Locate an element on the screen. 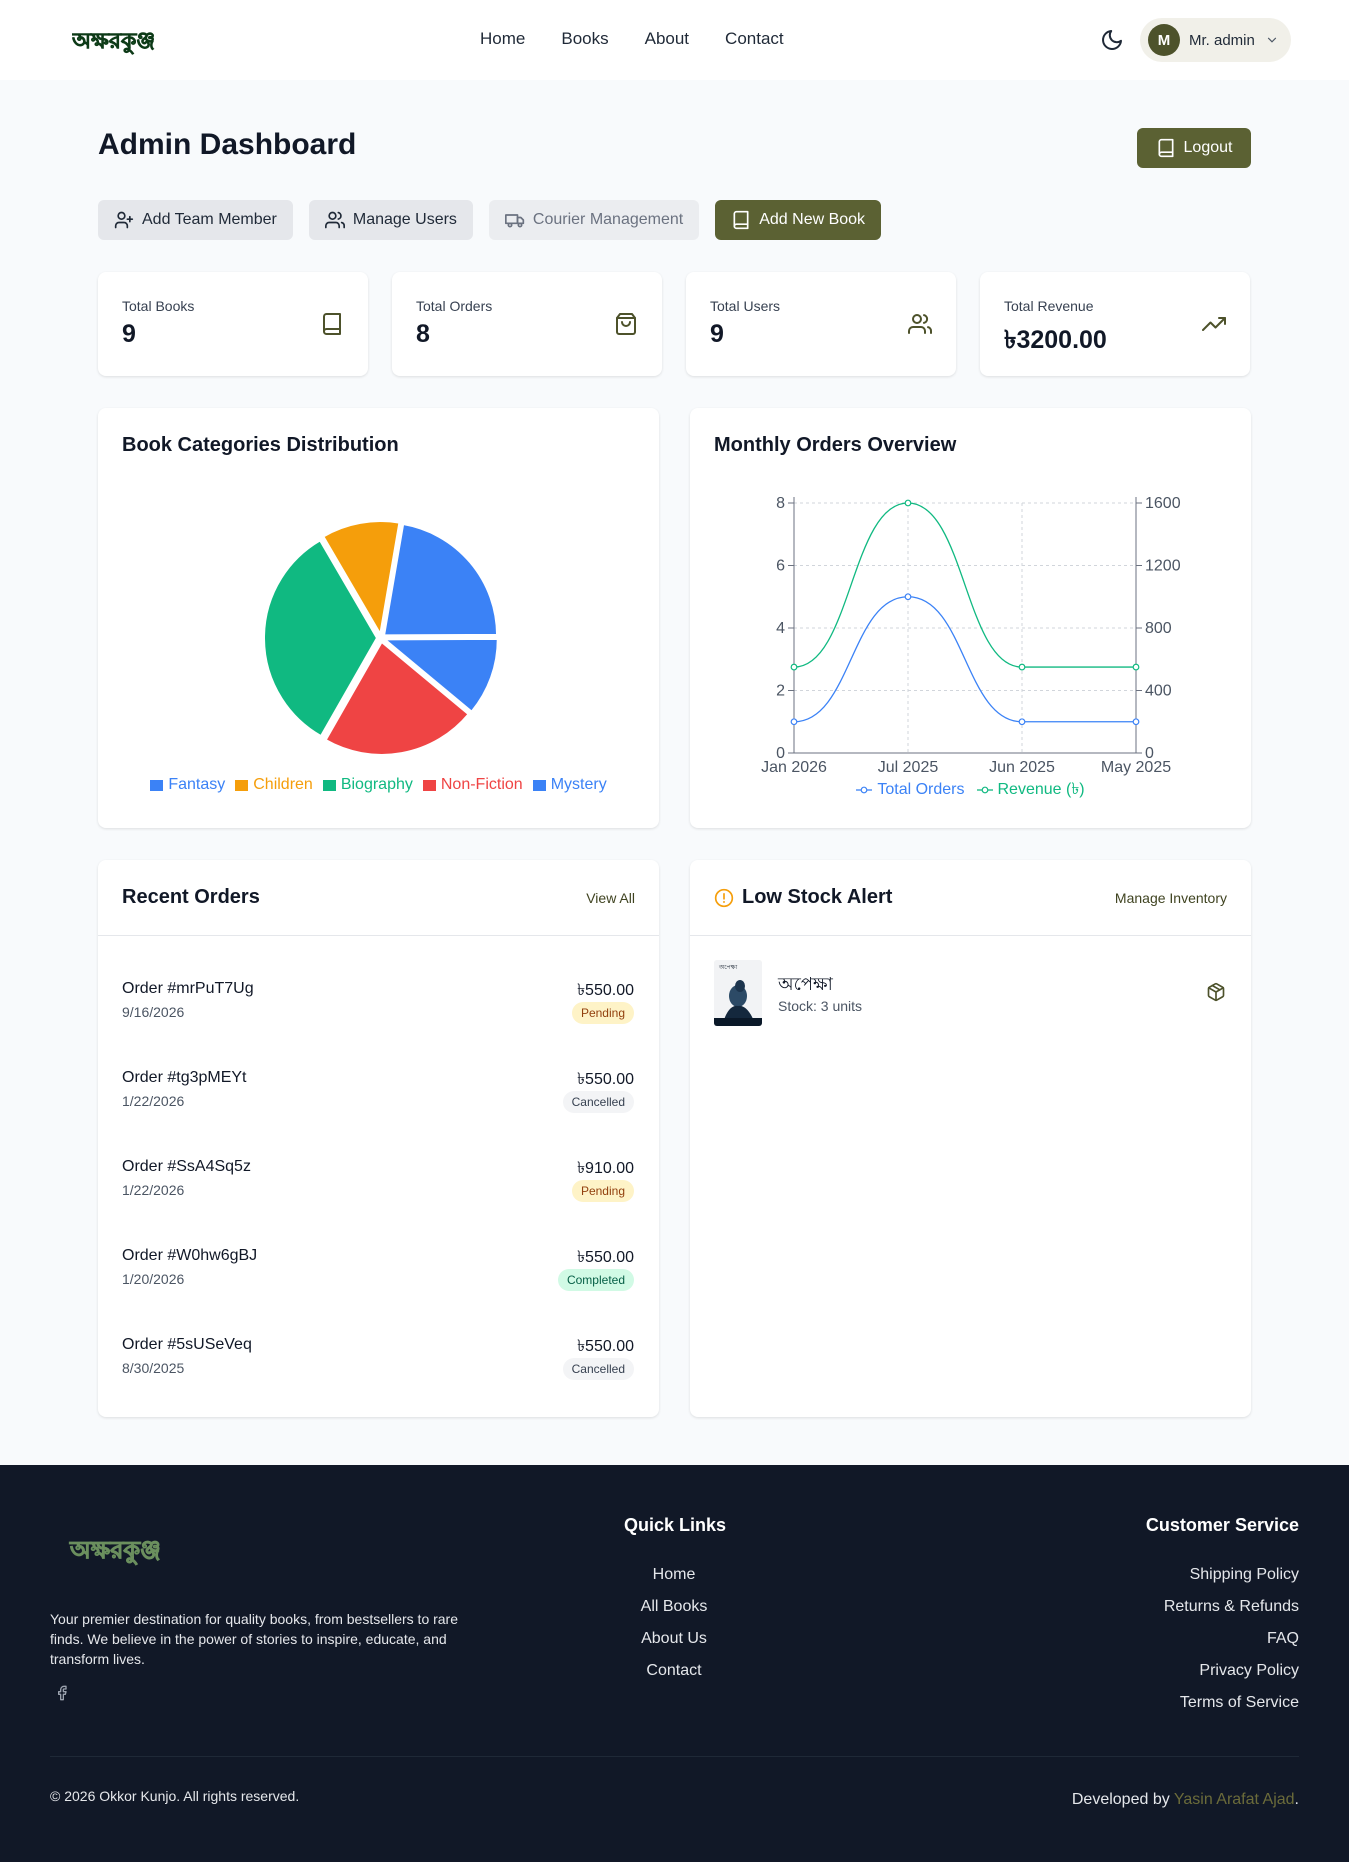 This screenshot has width=1349, height=1862. low-stock-item: অপেক্ষা অপেক্ষা Stock: 3 units is located at coordinates (970, 993).